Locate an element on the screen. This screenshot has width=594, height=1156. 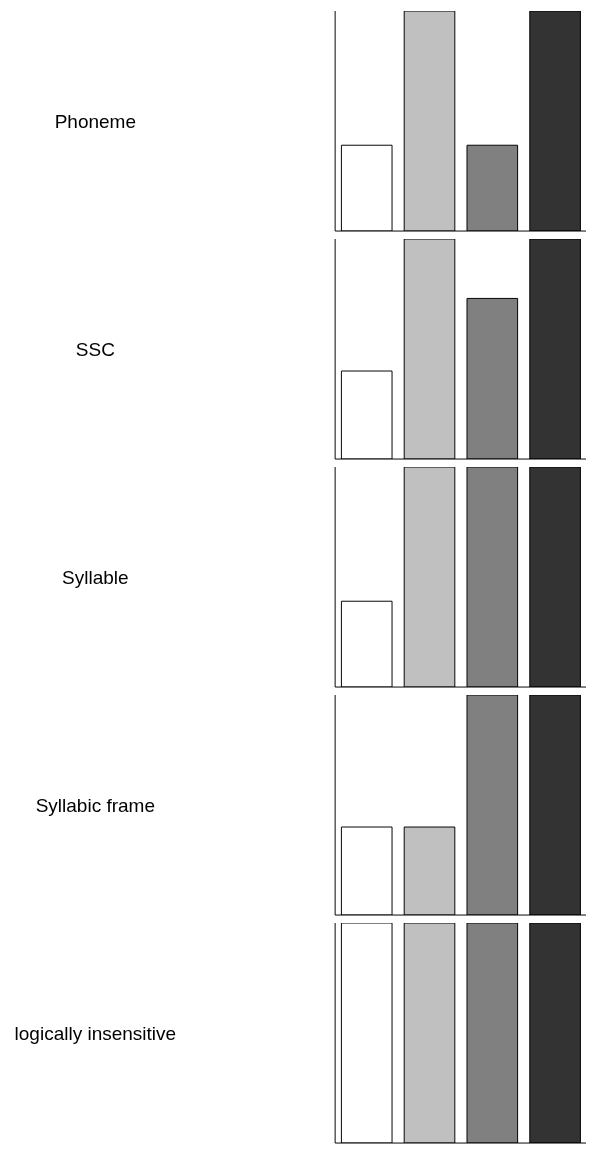
y-axis-title: Syllabic frame is located at coordinates (95, 806).